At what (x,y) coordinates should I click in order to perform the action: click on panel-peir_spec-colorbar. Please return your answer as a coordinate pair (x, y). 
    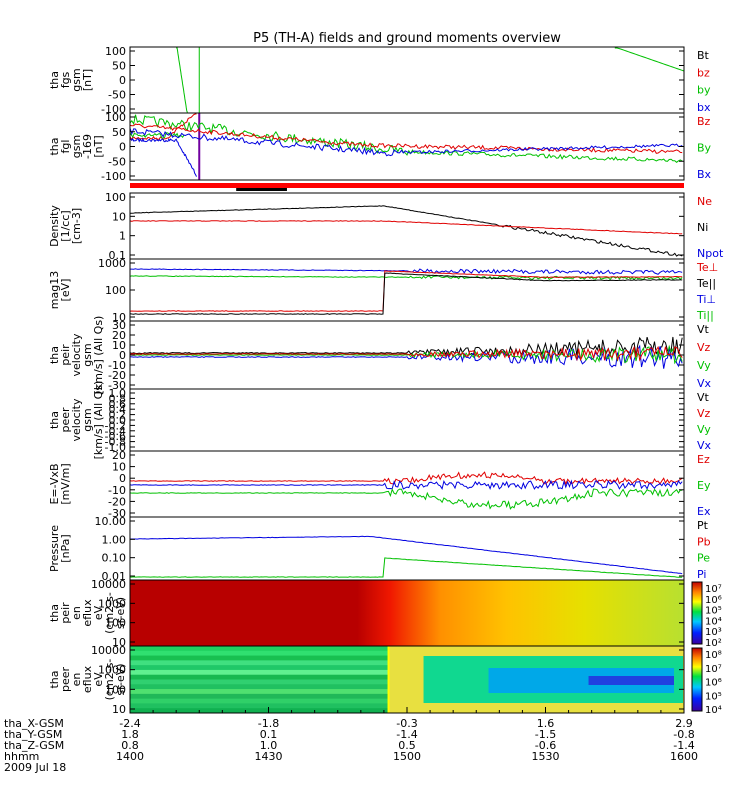
    Looking at the image, I should click on (697, 613).